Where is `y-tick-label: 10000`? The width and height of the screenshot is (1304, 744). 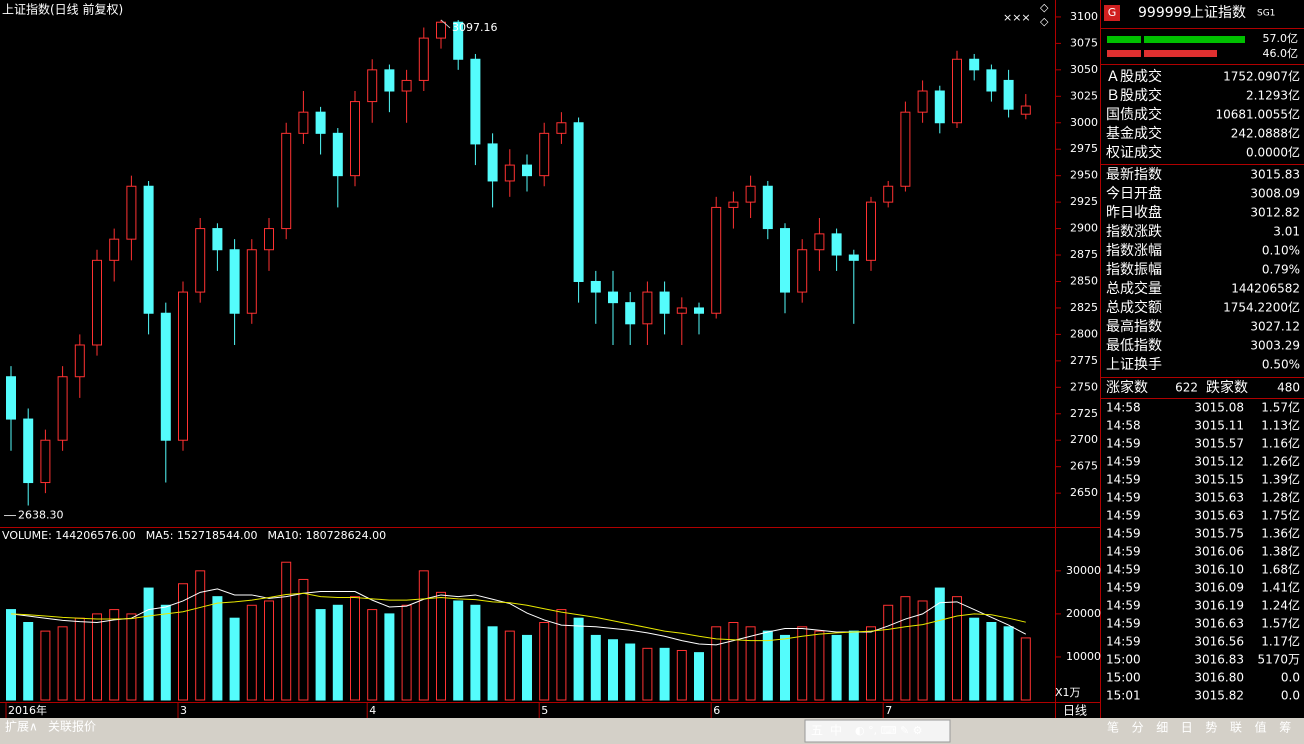
y-tick-label: 10000 is located at coordinates (1083, 656).